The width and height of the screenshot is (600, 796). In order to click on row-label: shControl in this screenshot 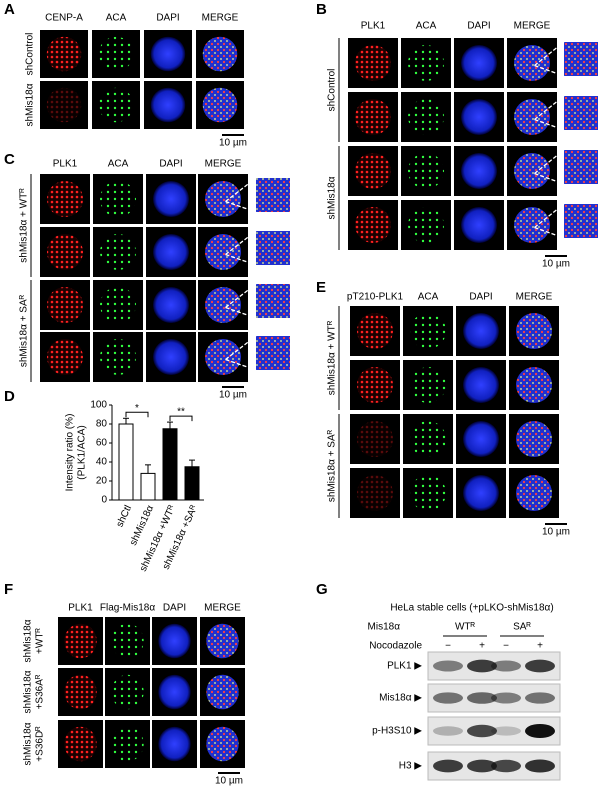, I will do `click(30, 54)`.